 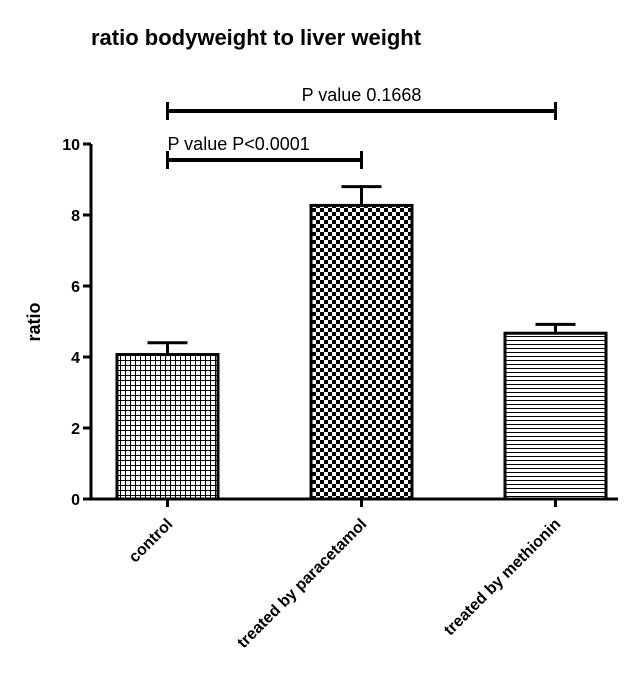 What do you see at coordinates (256, 37) in the screenshot?
I see `chart-title: ratio bodyweight to liver weight` at bounding box center [256, 37].